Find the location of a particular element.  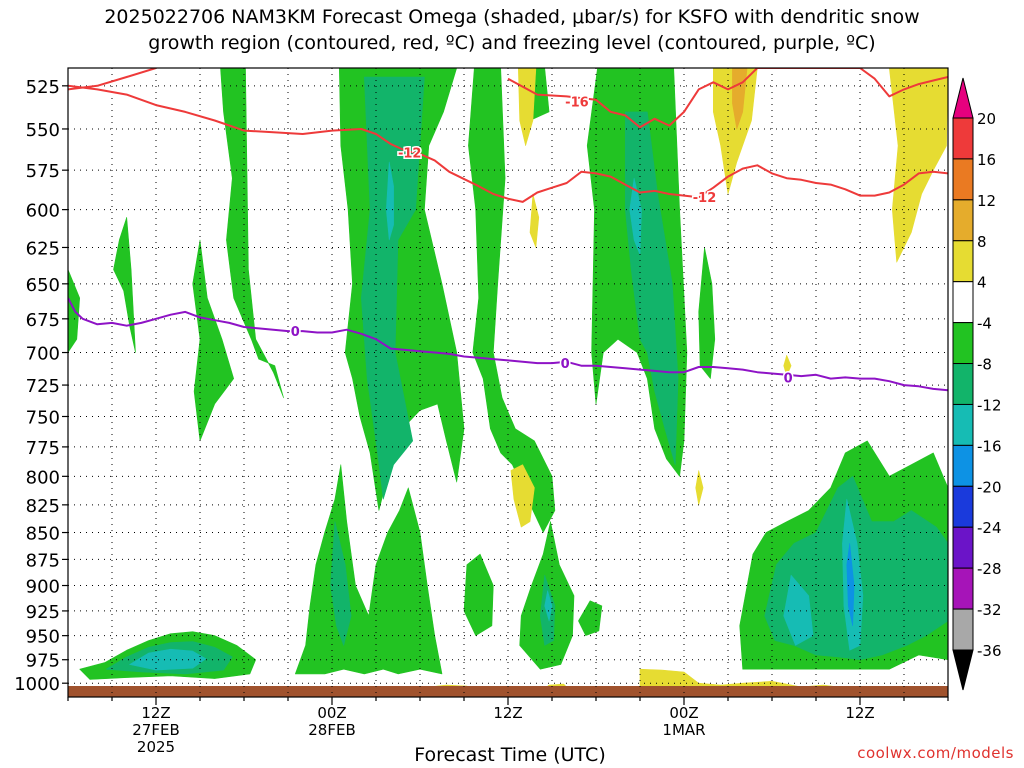

y-tick-label: 625 is located at coordinates (43, 248).